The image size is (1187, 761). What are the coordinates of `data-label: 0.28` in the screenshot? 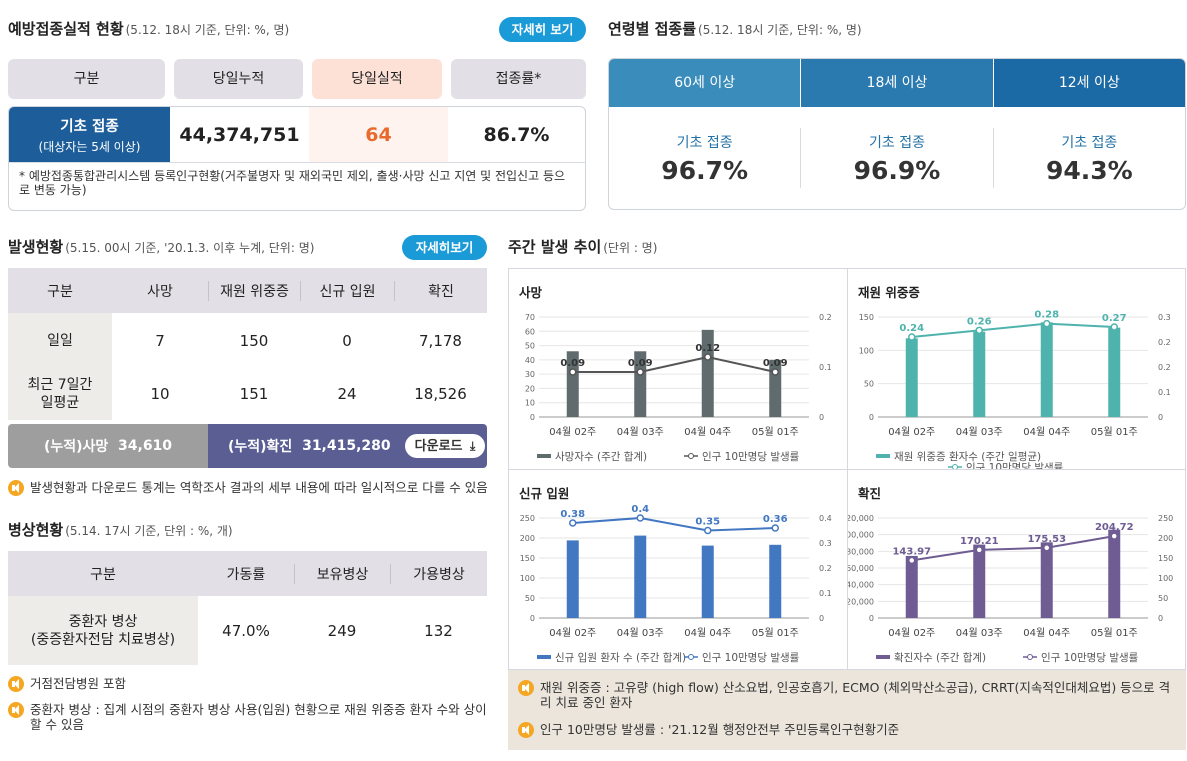 It's located at (1046, 315).